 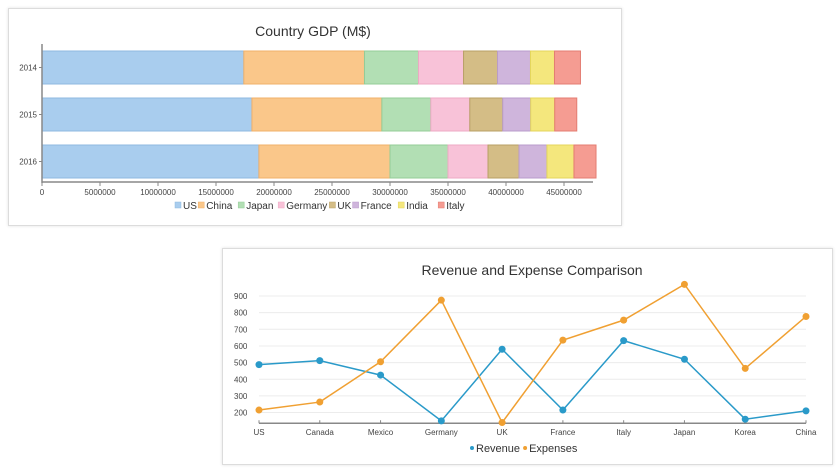 What do you see at coordinates (563, 410) in the screenshot?
I see `point-revenue-france` at bounding box center [563, 410].